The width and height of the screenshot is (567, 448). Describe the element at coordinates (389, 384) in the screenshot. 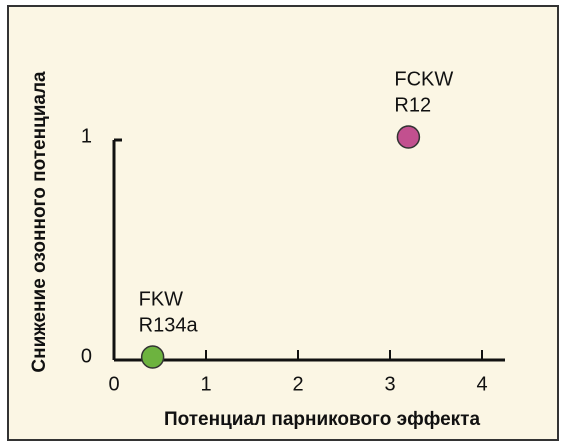

I see `x-tick-label: 3` at that location.